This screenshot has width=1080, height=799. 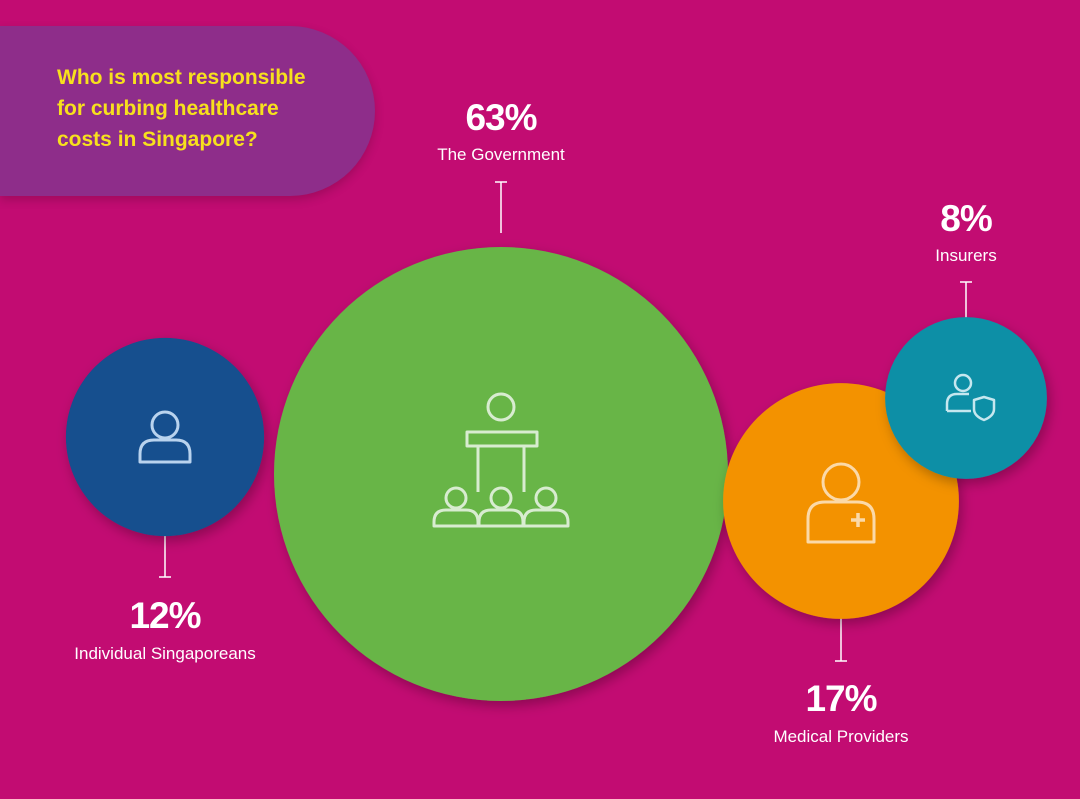 I want to click on question-banner, so click(x=187, y=111).